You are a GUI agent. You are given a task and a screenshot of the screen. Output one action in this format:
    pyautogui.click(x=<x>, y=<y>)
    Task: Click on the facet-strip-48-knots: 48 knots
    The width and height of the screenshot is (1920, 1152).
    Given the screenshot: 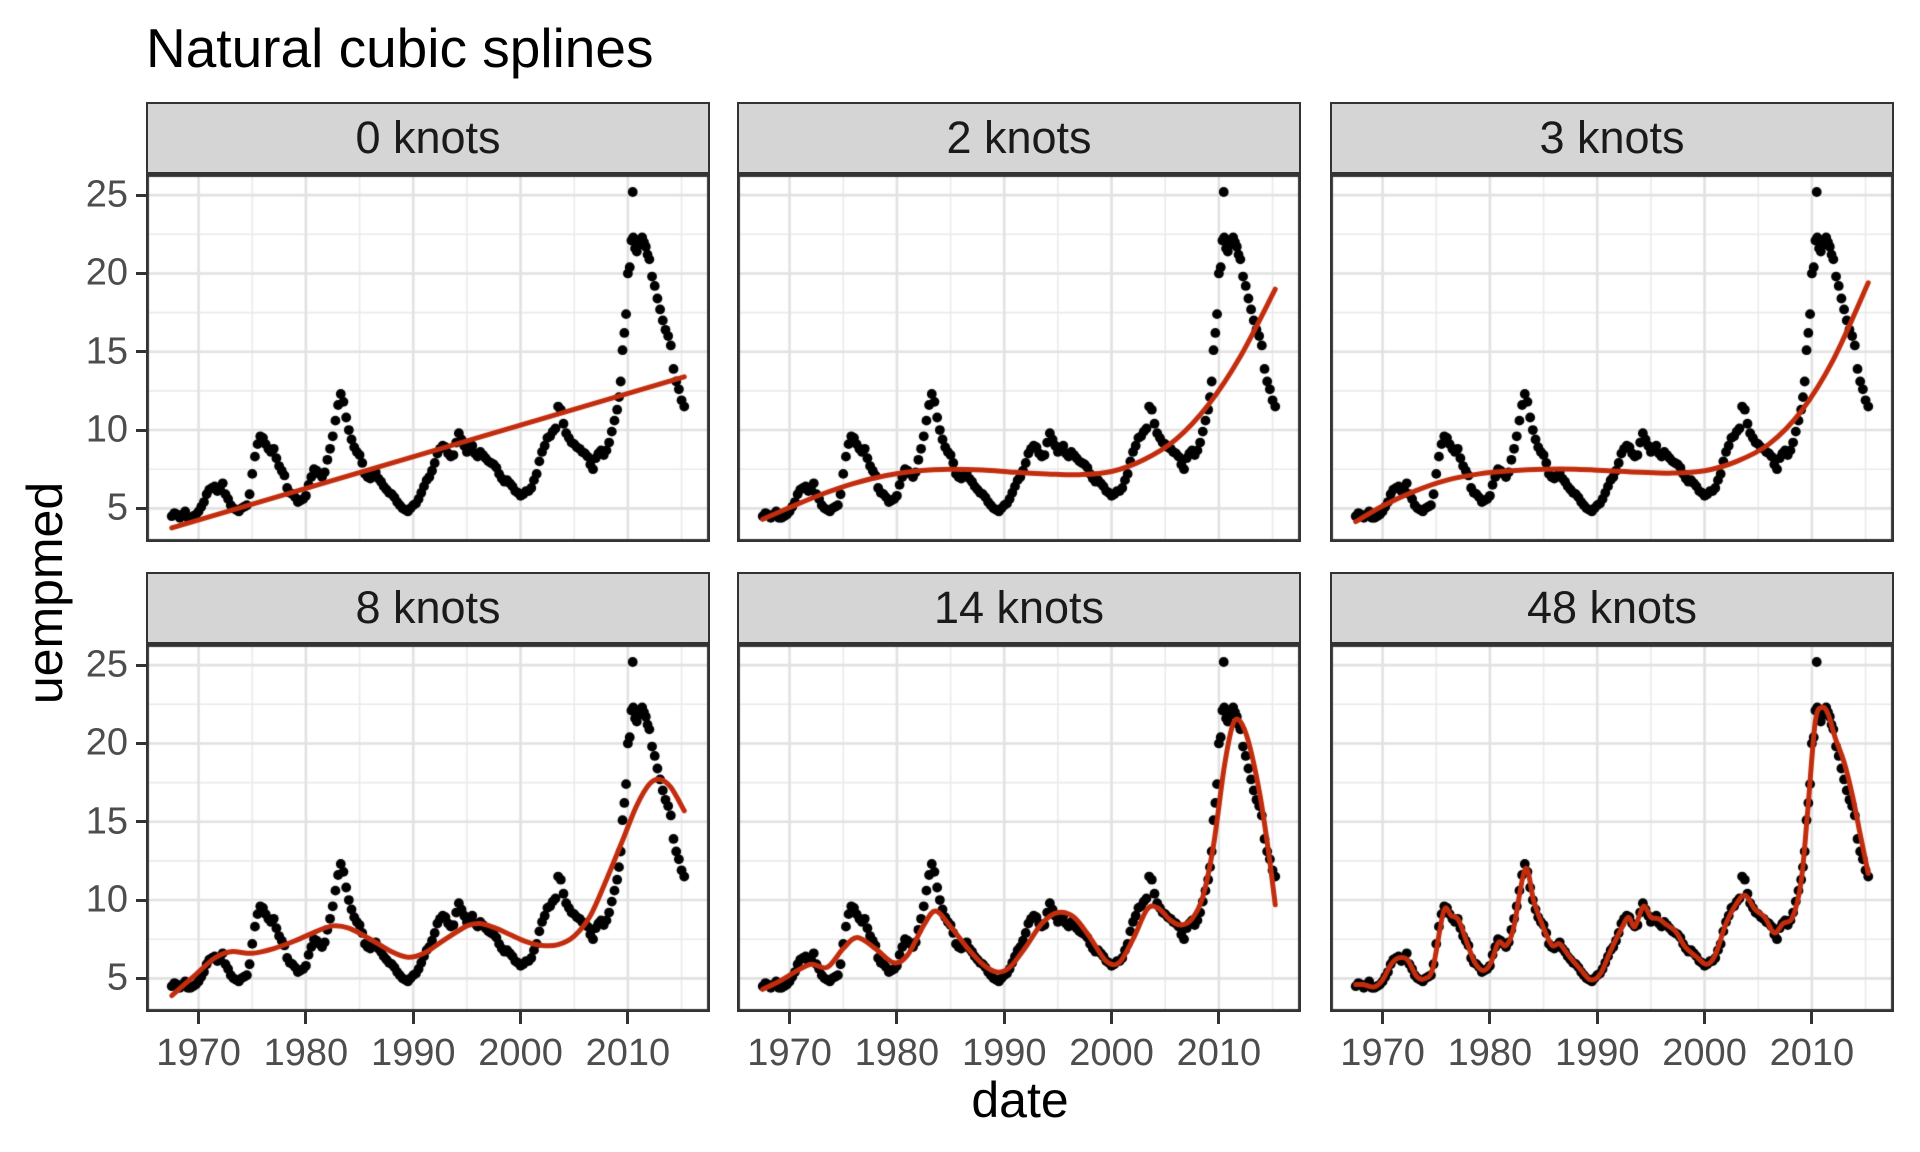 What is the action you would take?
    pyautogui.click(x=1612, y=608)
    